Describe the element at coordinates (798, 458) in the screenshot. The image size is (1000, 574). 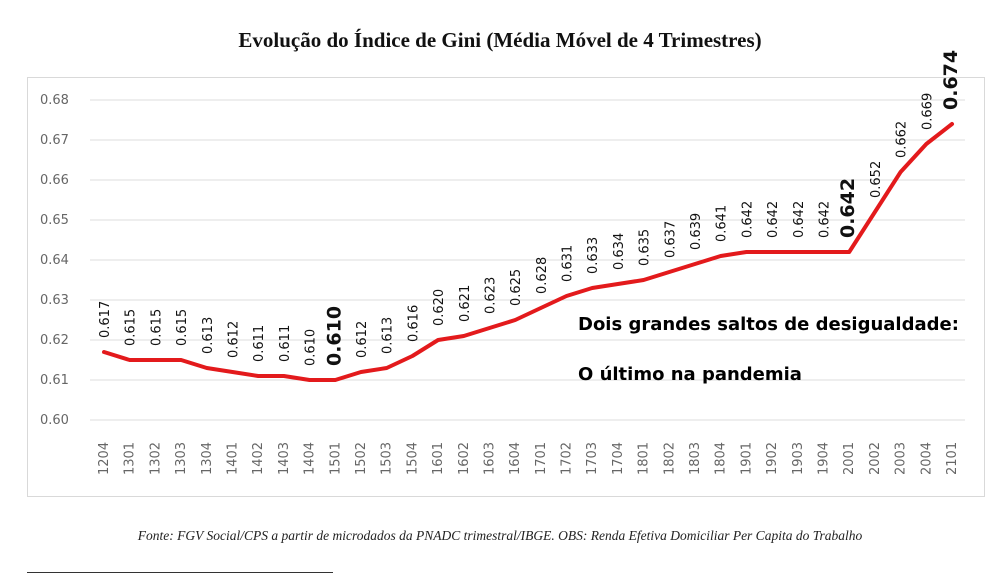
I see `x-tick-label: 1903` at that location.